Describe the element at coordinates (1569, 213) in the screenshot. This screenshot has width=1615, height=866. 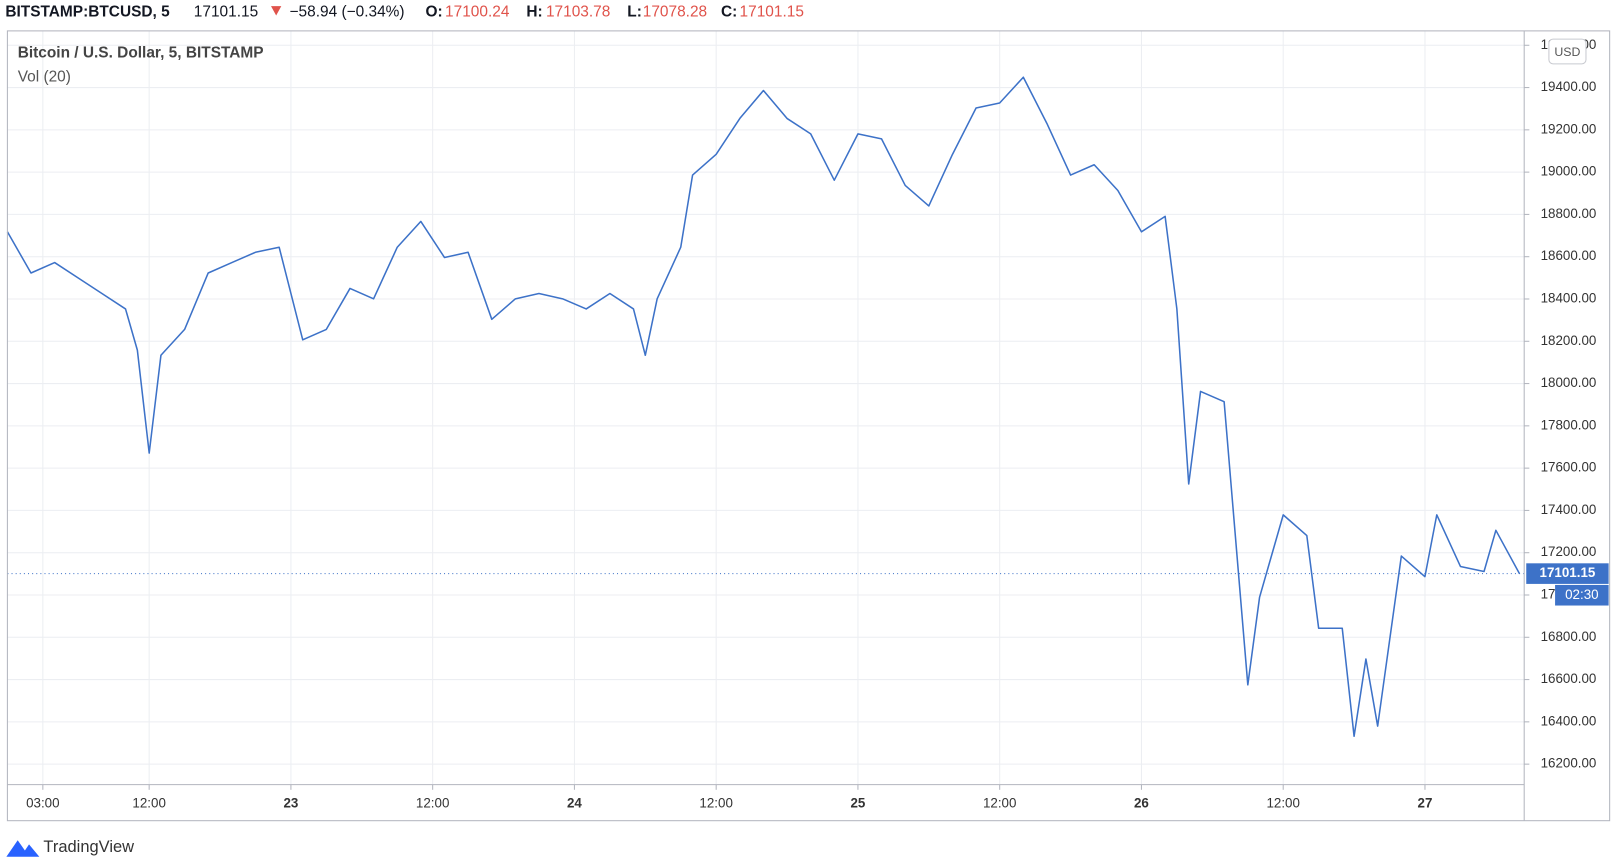
I see `y-tick-label: 18800.00` at that location.